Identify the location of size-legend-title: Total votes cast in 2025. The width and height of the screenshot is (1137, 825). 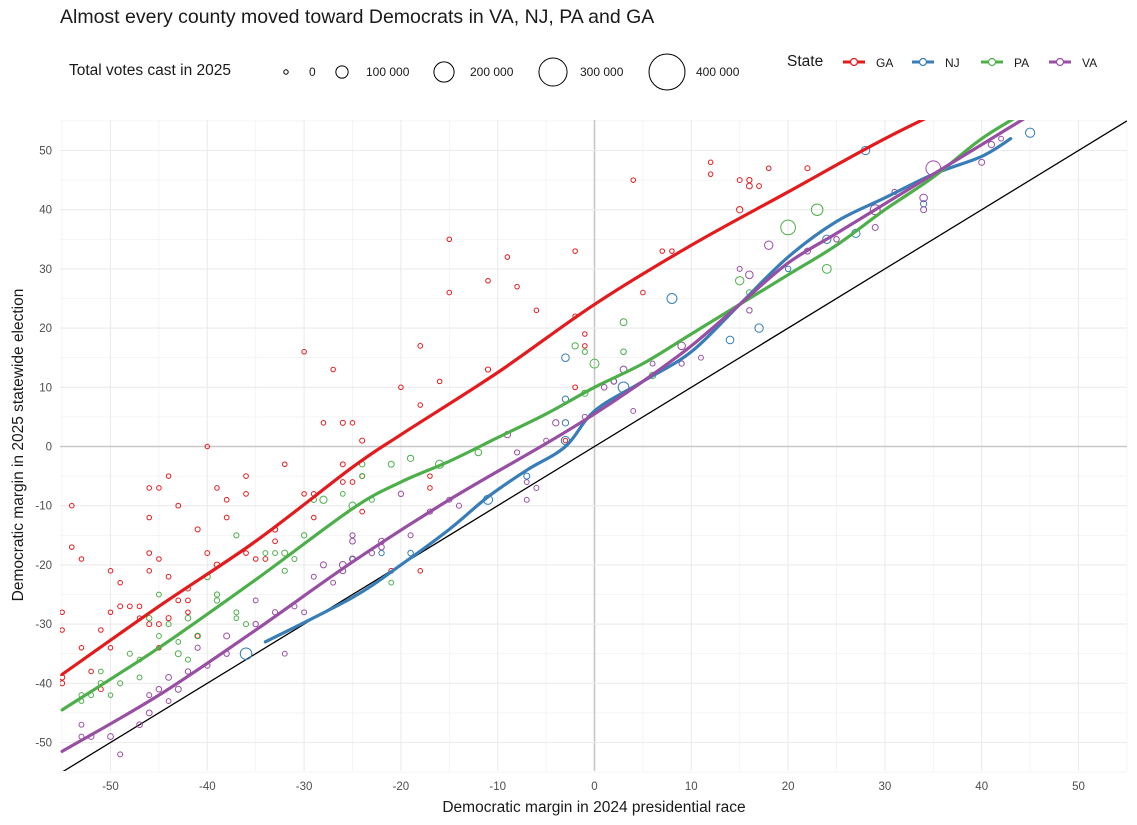
(150, 70).